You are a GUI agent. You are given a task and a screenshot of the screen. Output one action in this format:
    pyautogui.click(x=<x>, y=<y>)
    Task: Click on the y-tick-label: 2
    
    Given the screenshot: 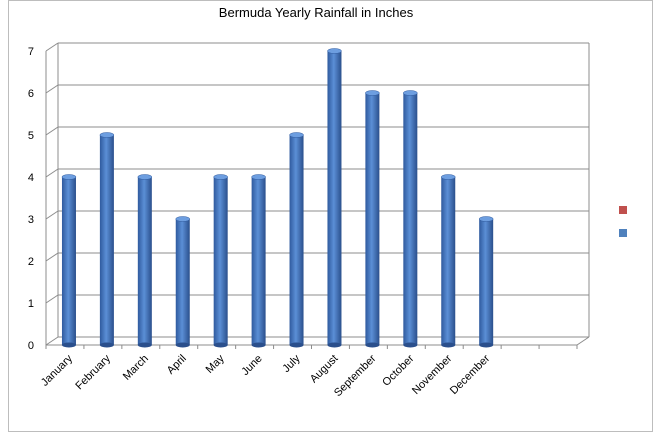 What is the action you would take?
    pyautogui.click(x=31, y=262)
    